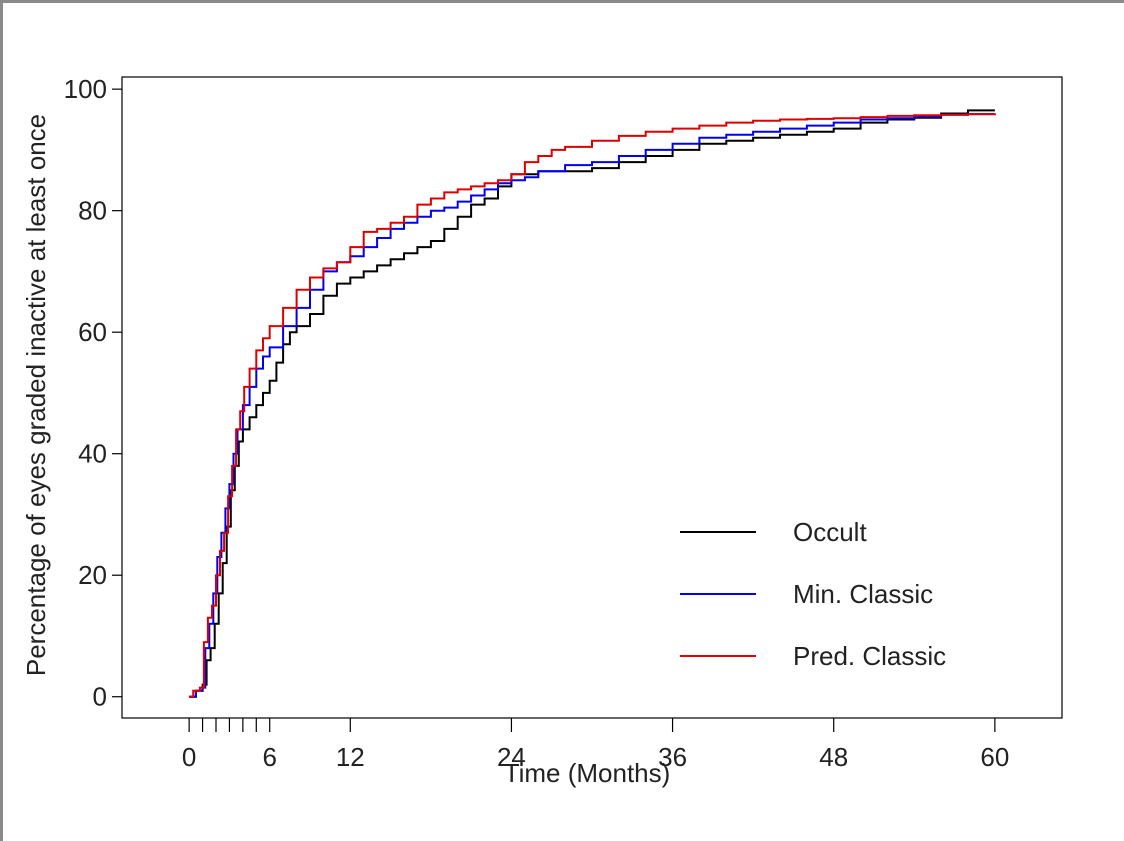 This screenshot has height=841, width=1124. Describe the element at coordinates (511, 757) in the screenshot. I see `x-tick-label: 24` at that location.